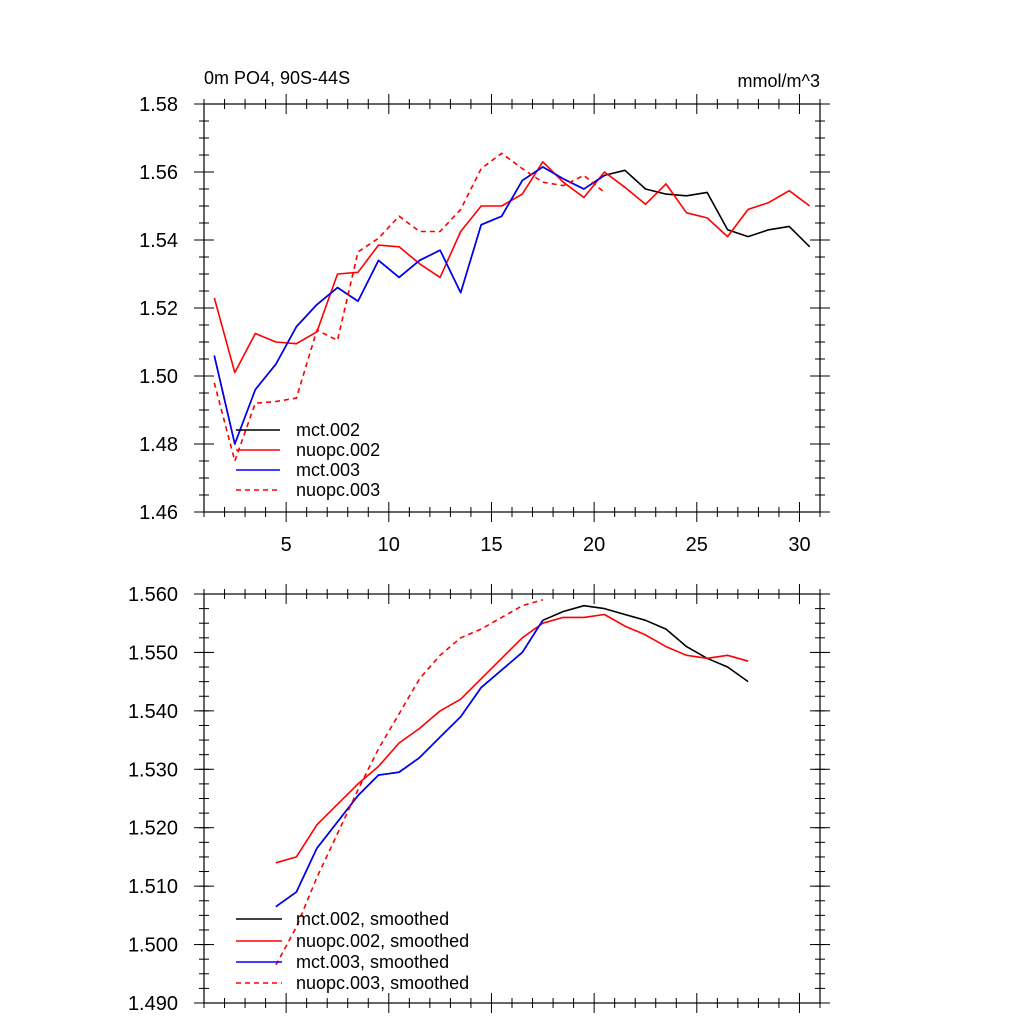 This screenshot has height=1024, width=1024. What do you see at coordinates (277, 78) in the screenshot?
I see `top-chart-title: 0m PO4, 90S-44S` at bounding box center [277, 78].